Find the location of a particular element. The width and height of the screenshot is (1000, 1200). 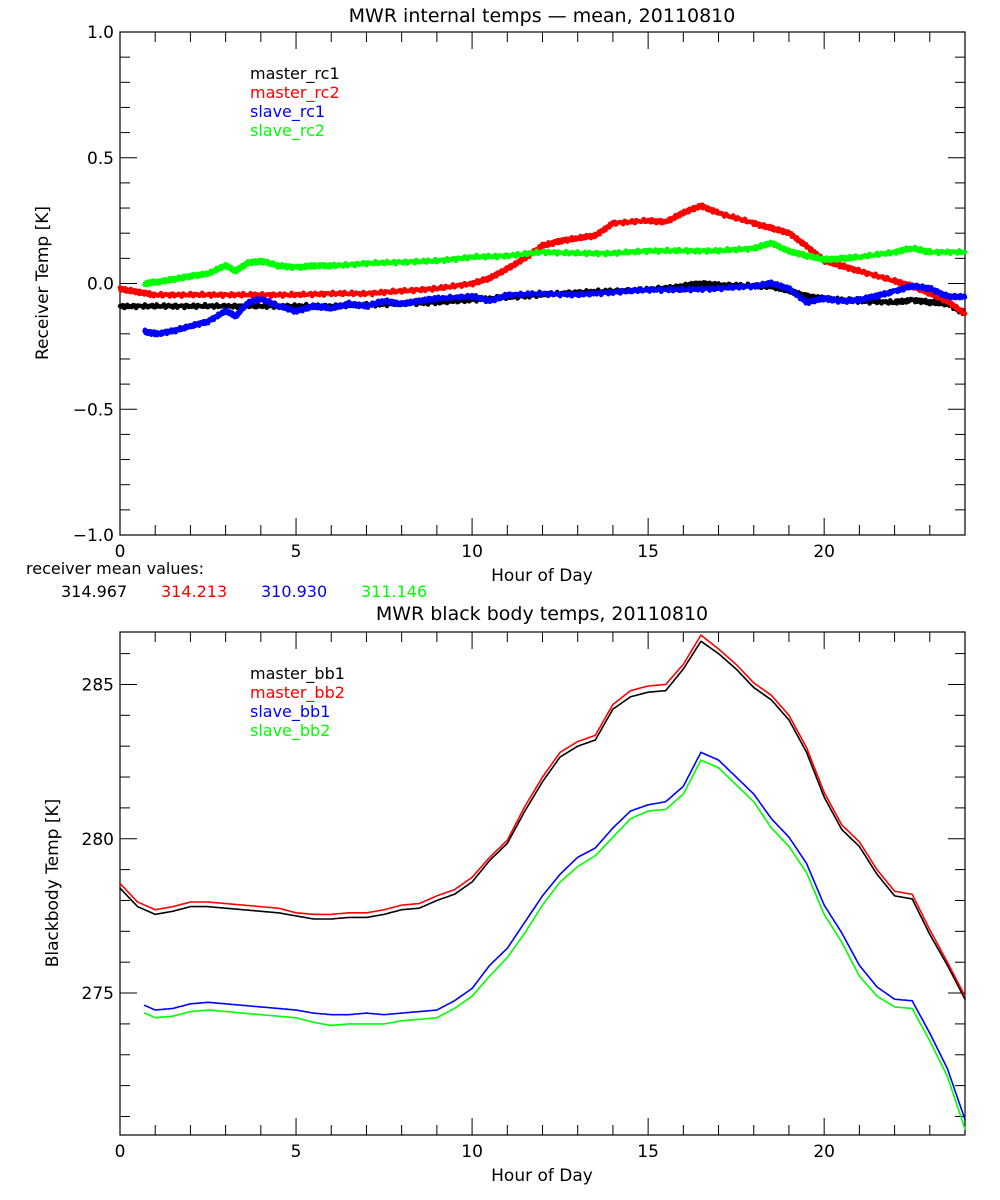

mean-value-master-rc2: 314.213 is located at coordinates (194, 591).